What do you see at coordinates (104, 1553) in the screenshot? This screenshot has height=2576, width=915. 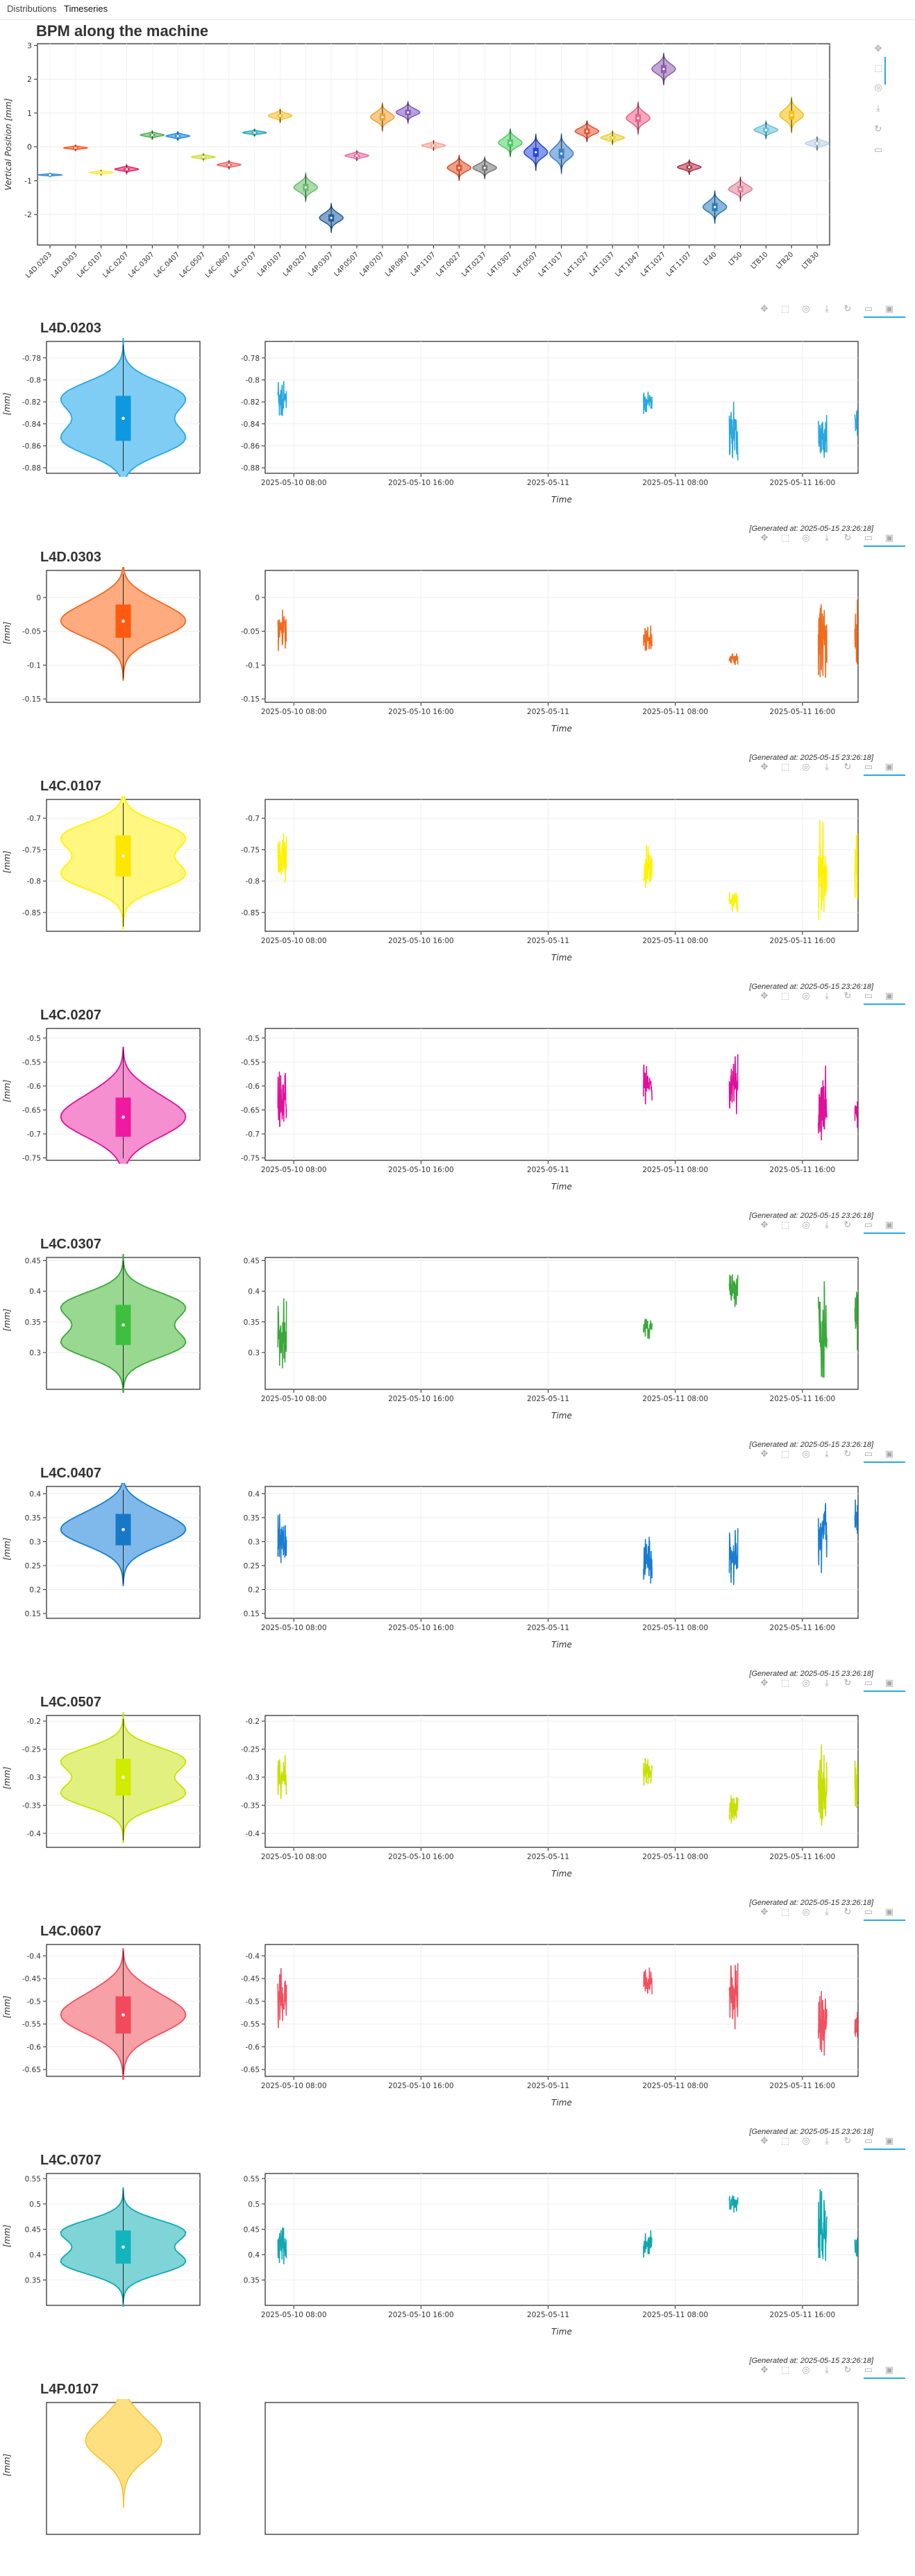 I see `bpm-violin-chart: [mm] 0.4 0.35 0.3 0.25 0.2 0.15` at bounding box center [104, 1553].